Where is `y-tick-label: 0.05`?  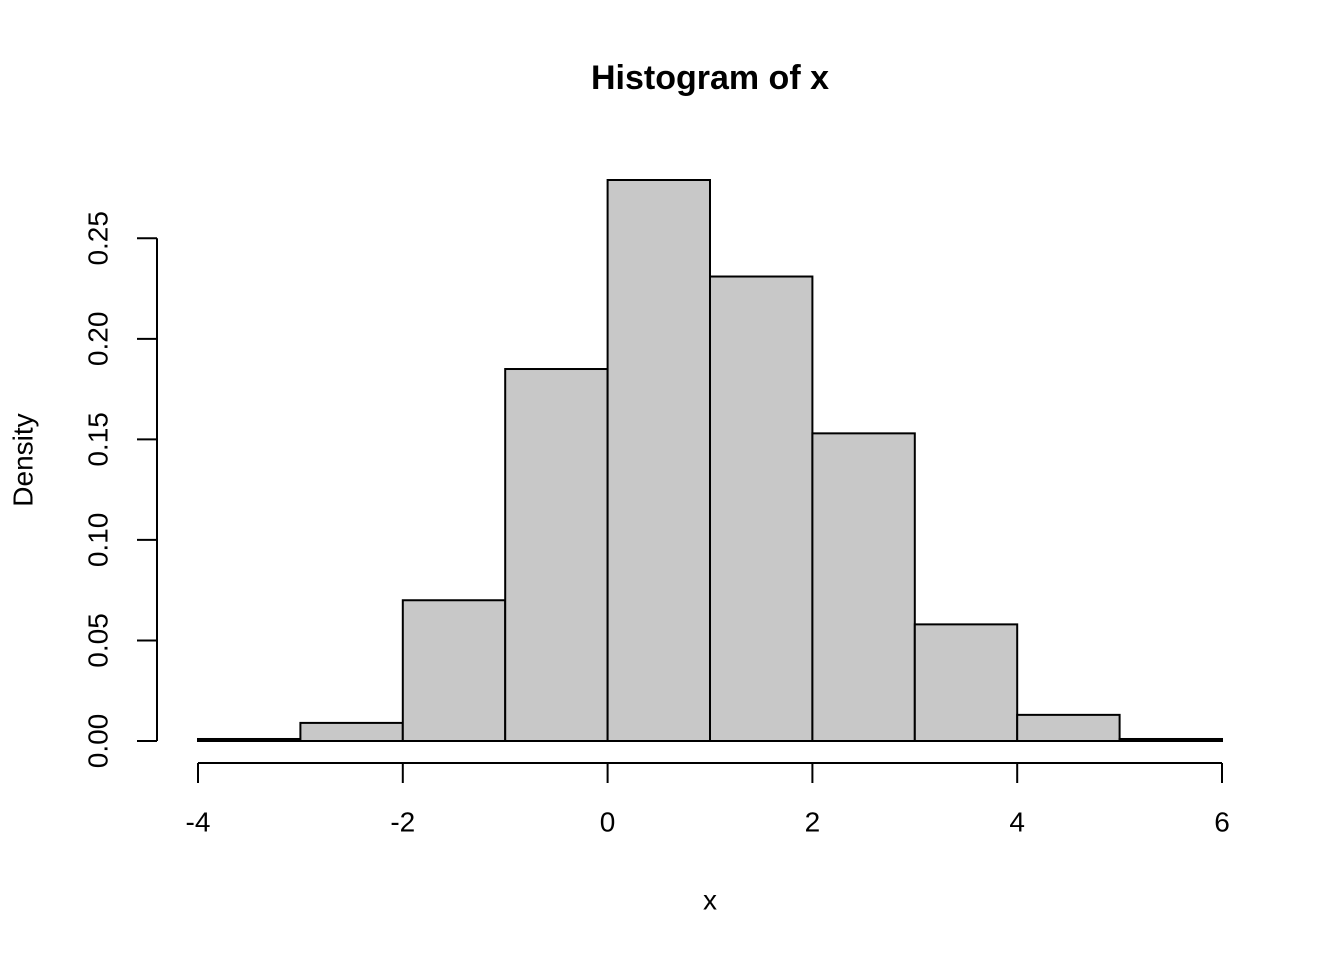
y-tick-label: 0.05 is located at coordinates (97, 640).